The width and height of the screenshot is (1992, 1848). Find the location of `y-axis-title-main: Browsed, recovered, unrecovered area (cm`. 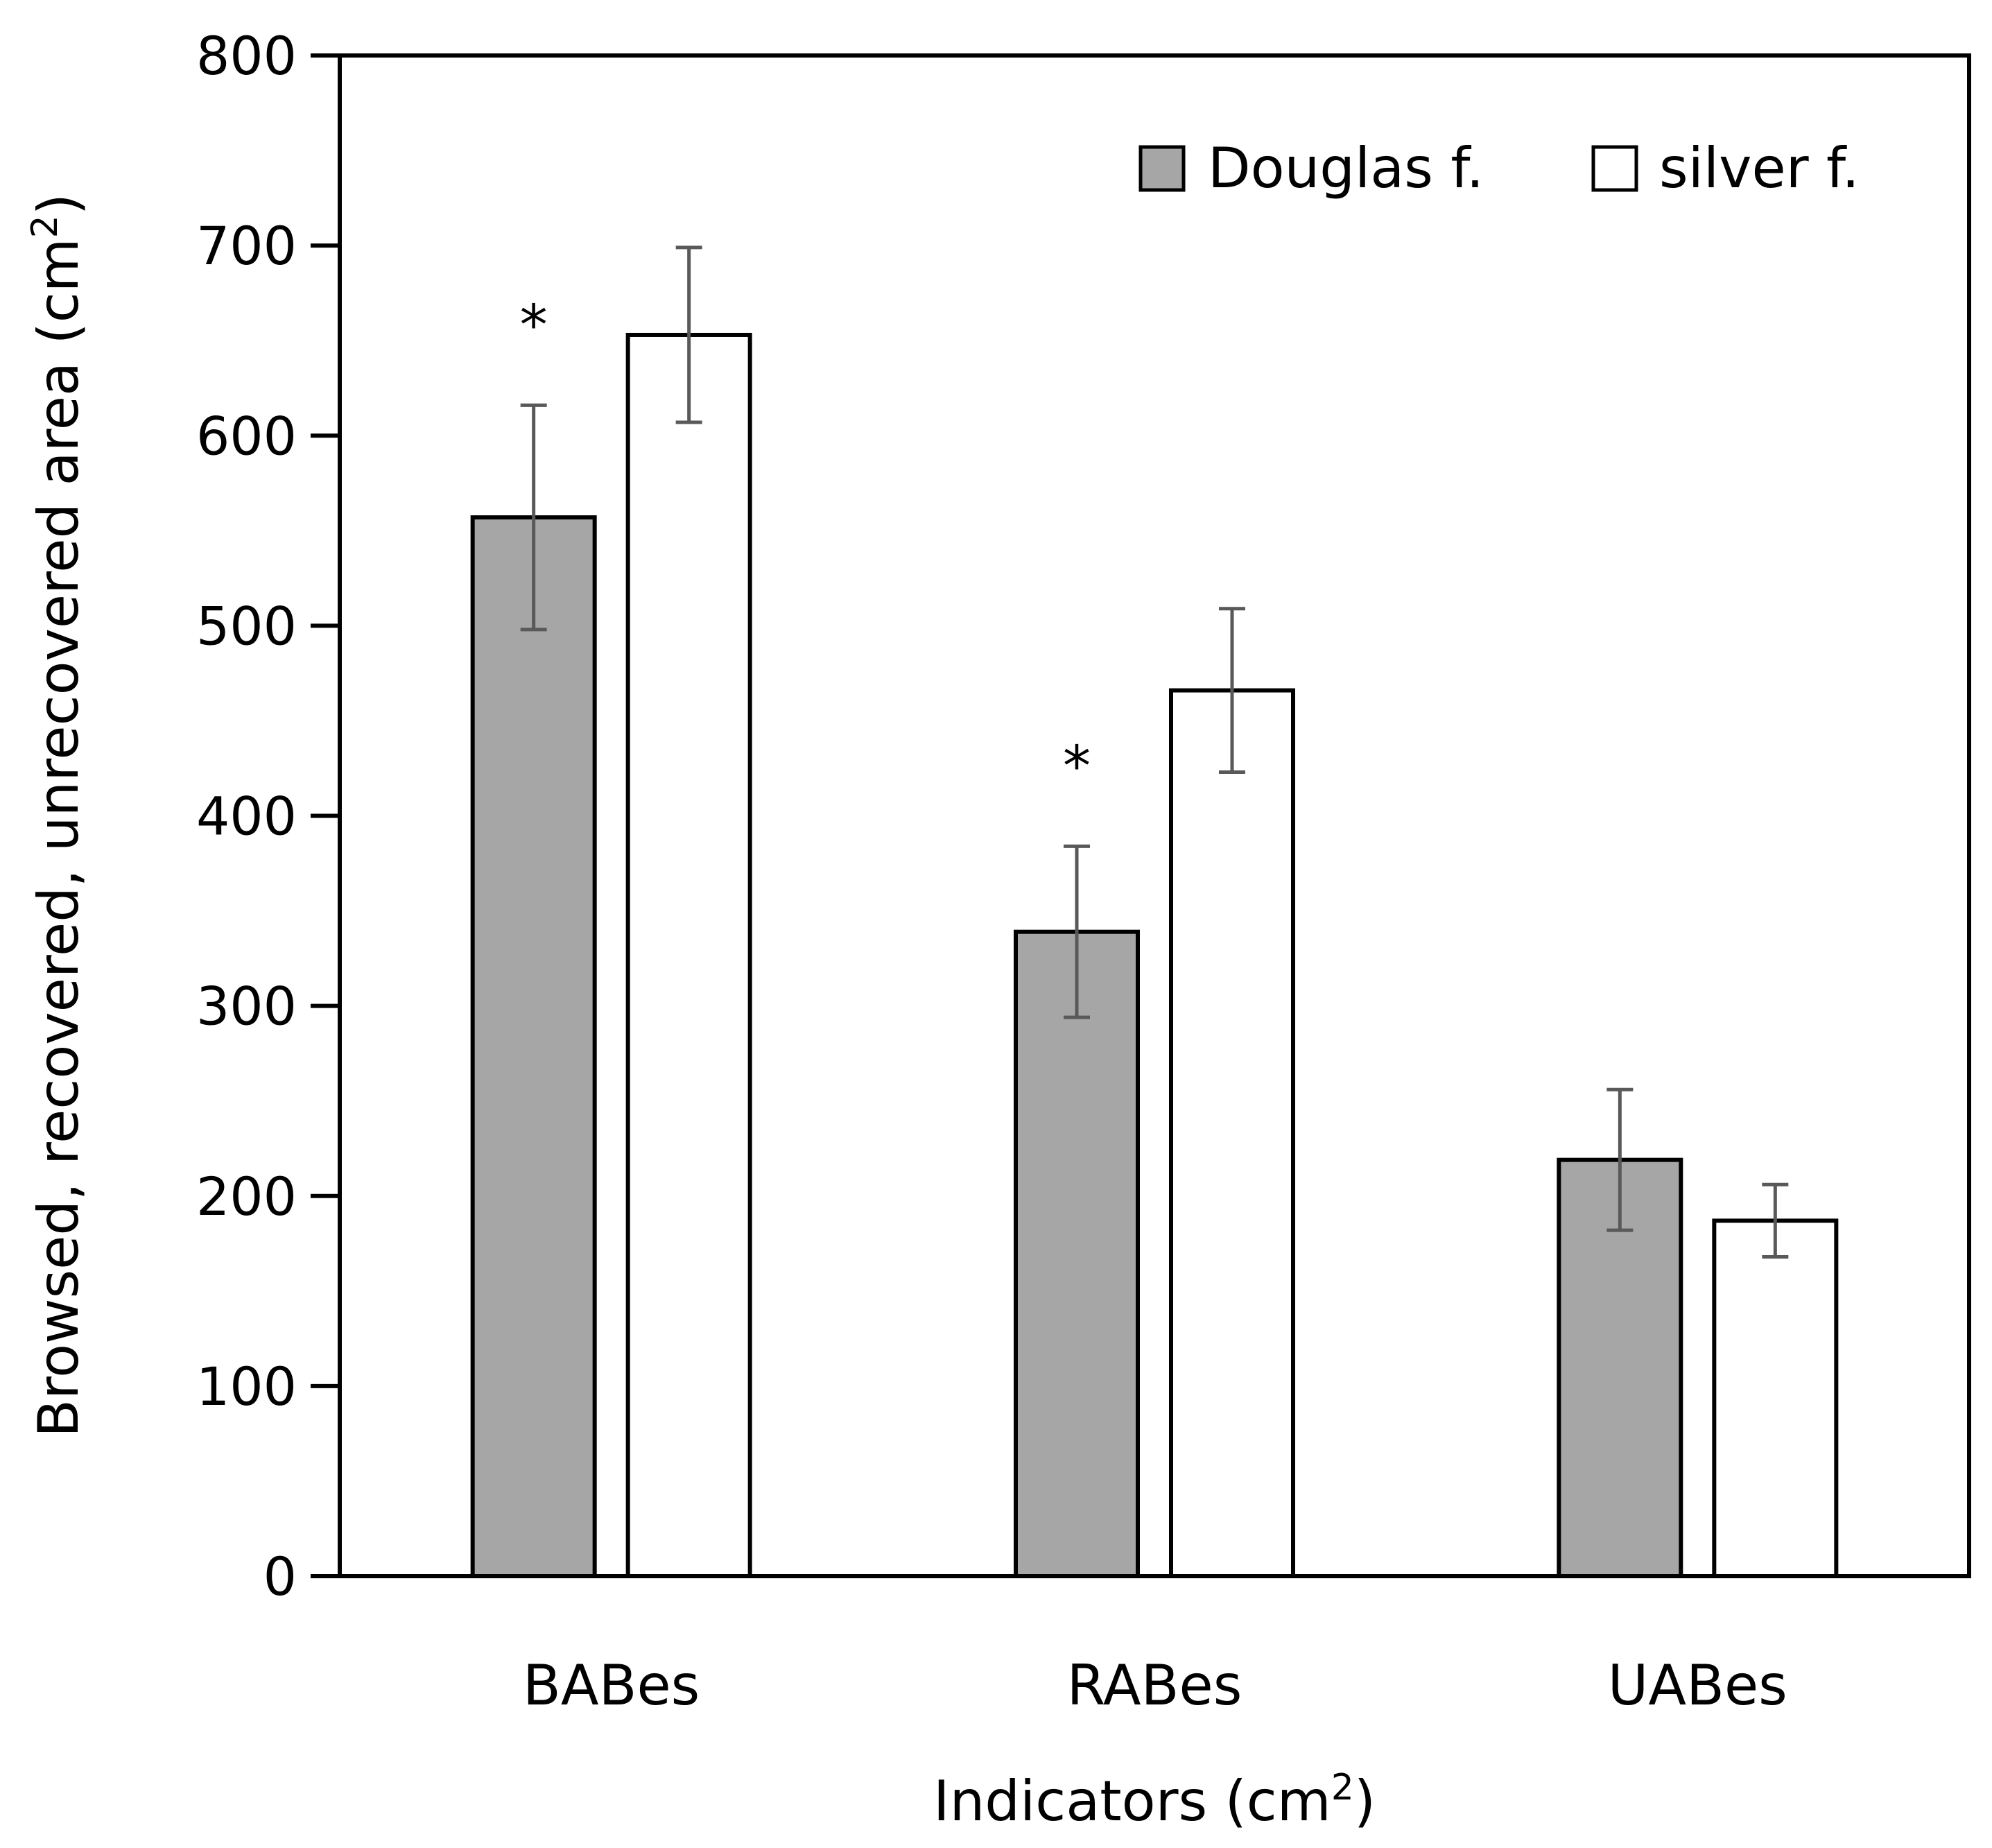

y-axis-title-main: Browsed, recovered, unrecovered area (cm is located at coordinates (58, 837).